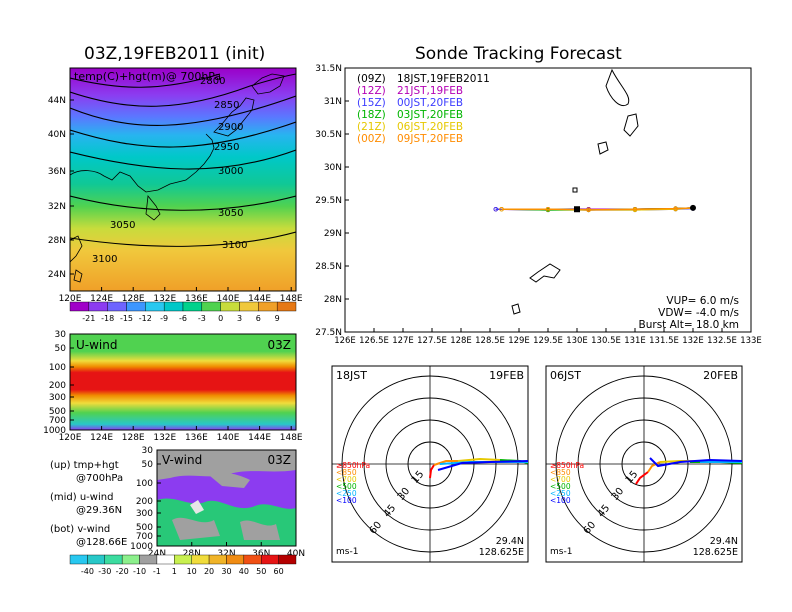 This screenshot has width=792, height=612. Describe the element at coordinates (519, 341) in the screenshot. I see `lon-tick-label: 129E` at that location.